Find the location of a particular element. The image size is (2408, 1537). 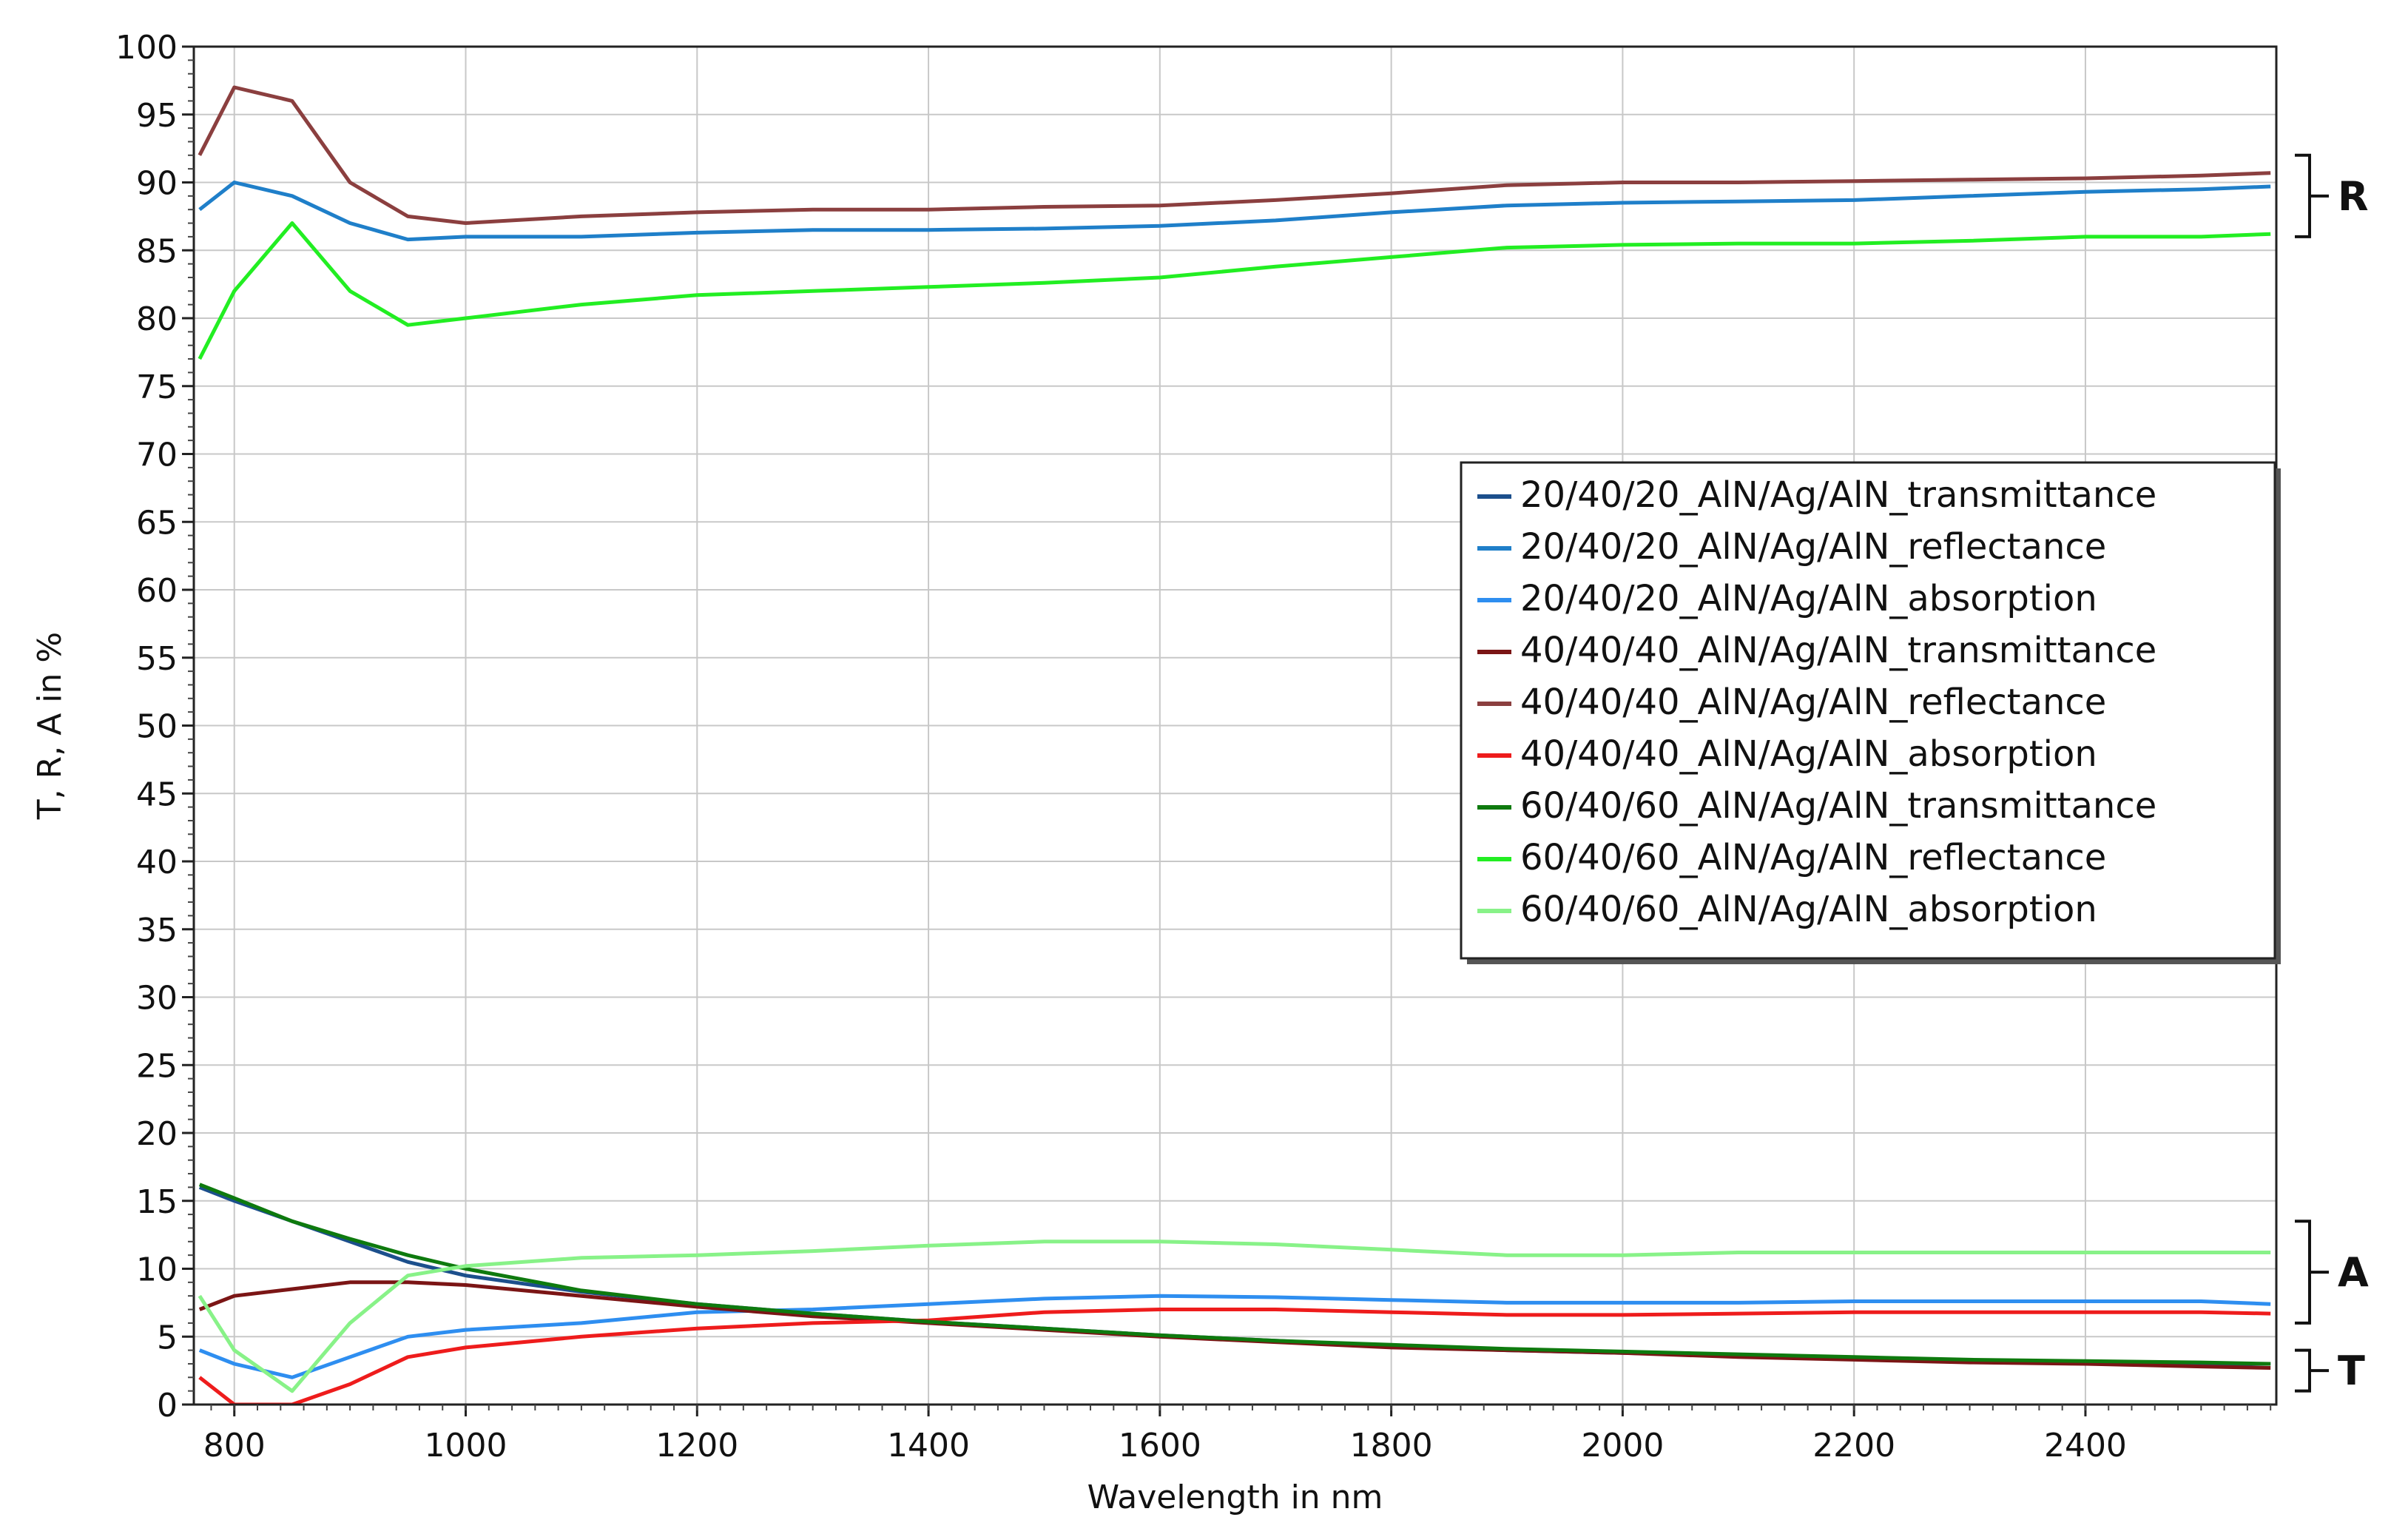

y-tick-label: 40 is located at coordinates (157, 862).